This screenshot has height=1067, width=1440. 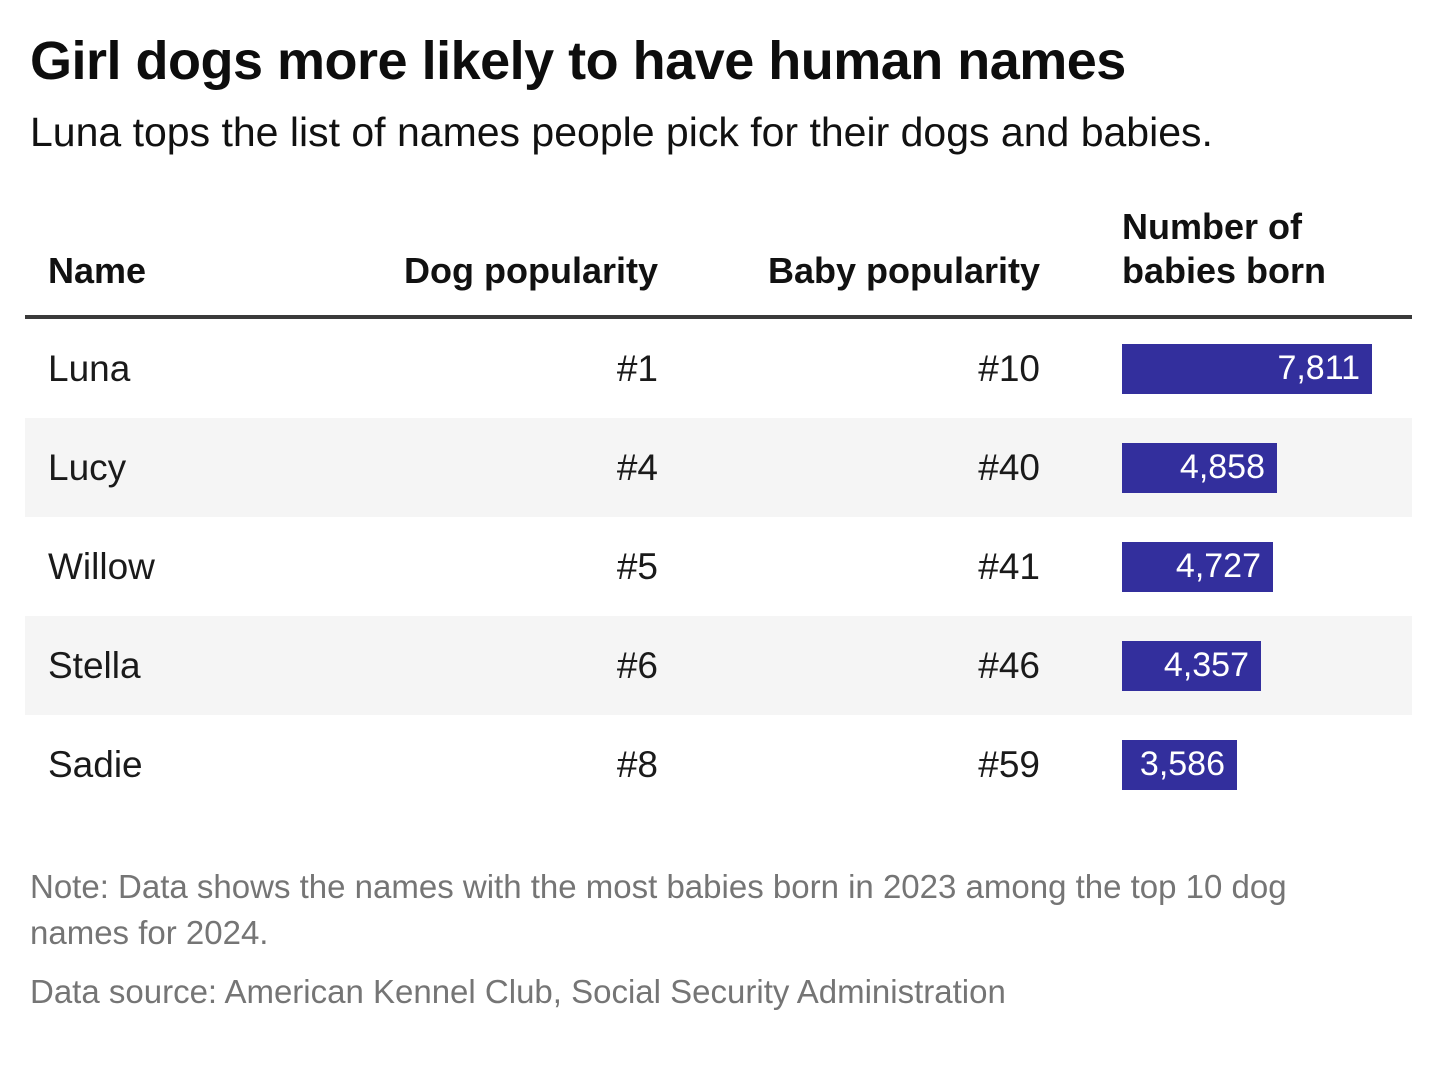 I want to click on babies-born-value: 7,811, so click(x=1318, y=368).